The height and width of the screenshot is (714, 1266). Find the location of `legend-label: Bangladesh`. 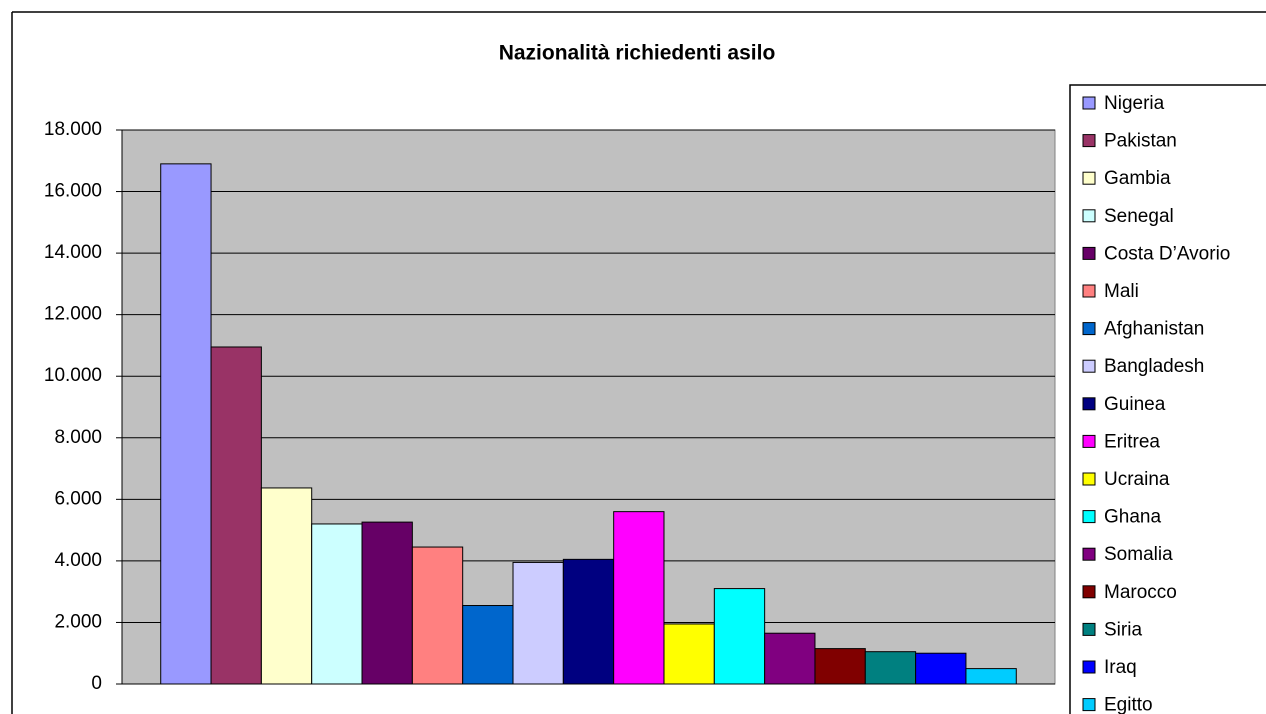

legend-label: Bangladesh is located at coordinates (1154, 366).